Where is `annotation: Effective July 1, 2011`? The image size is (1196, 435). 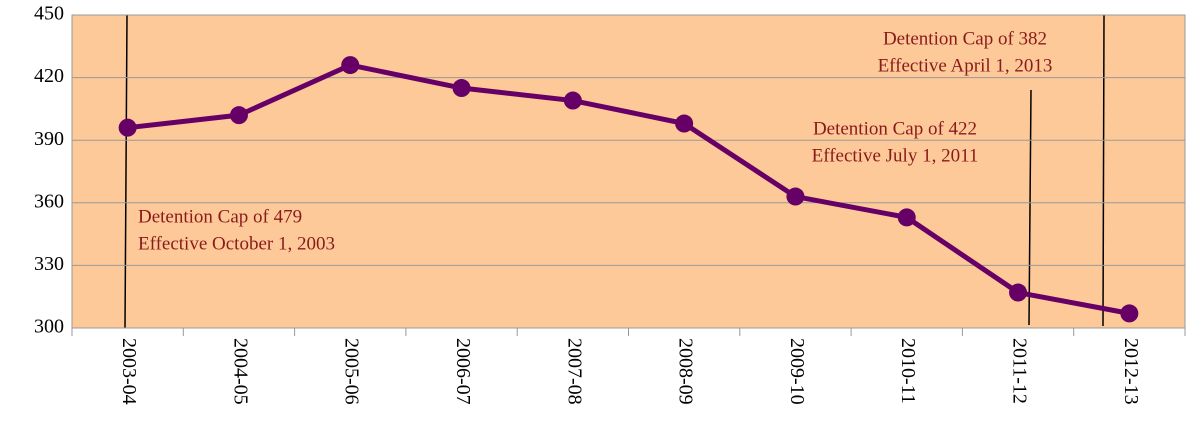 annotation: Effective July 1, 2011 is located at coordinates (895, 155).